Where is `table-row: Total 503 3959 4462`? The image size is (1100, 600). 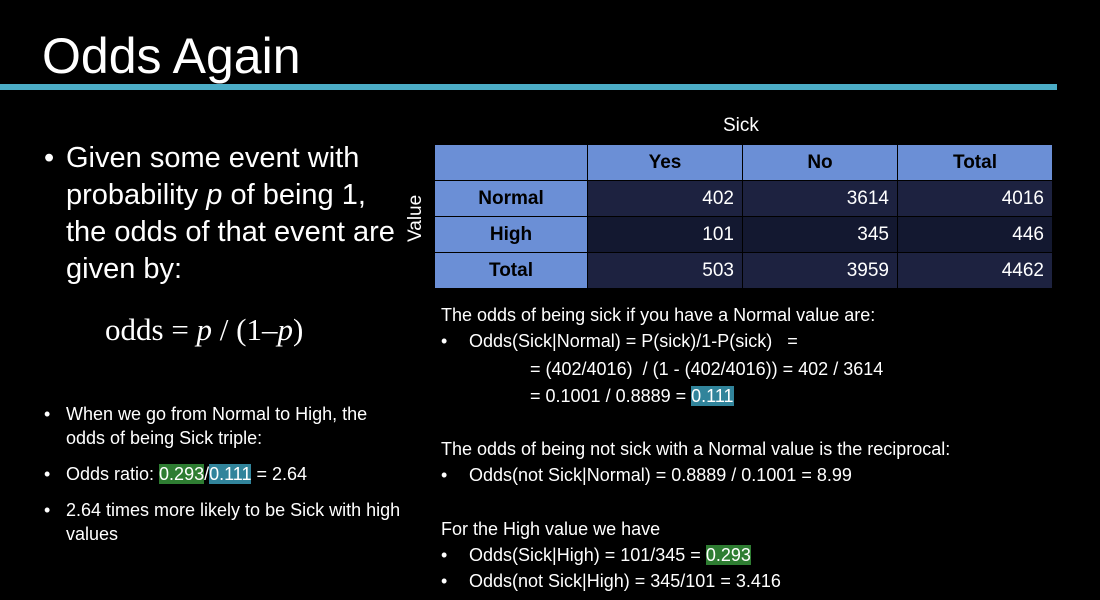
table-row: Total 503 3959 4462 is located at coordinates (743, 270).